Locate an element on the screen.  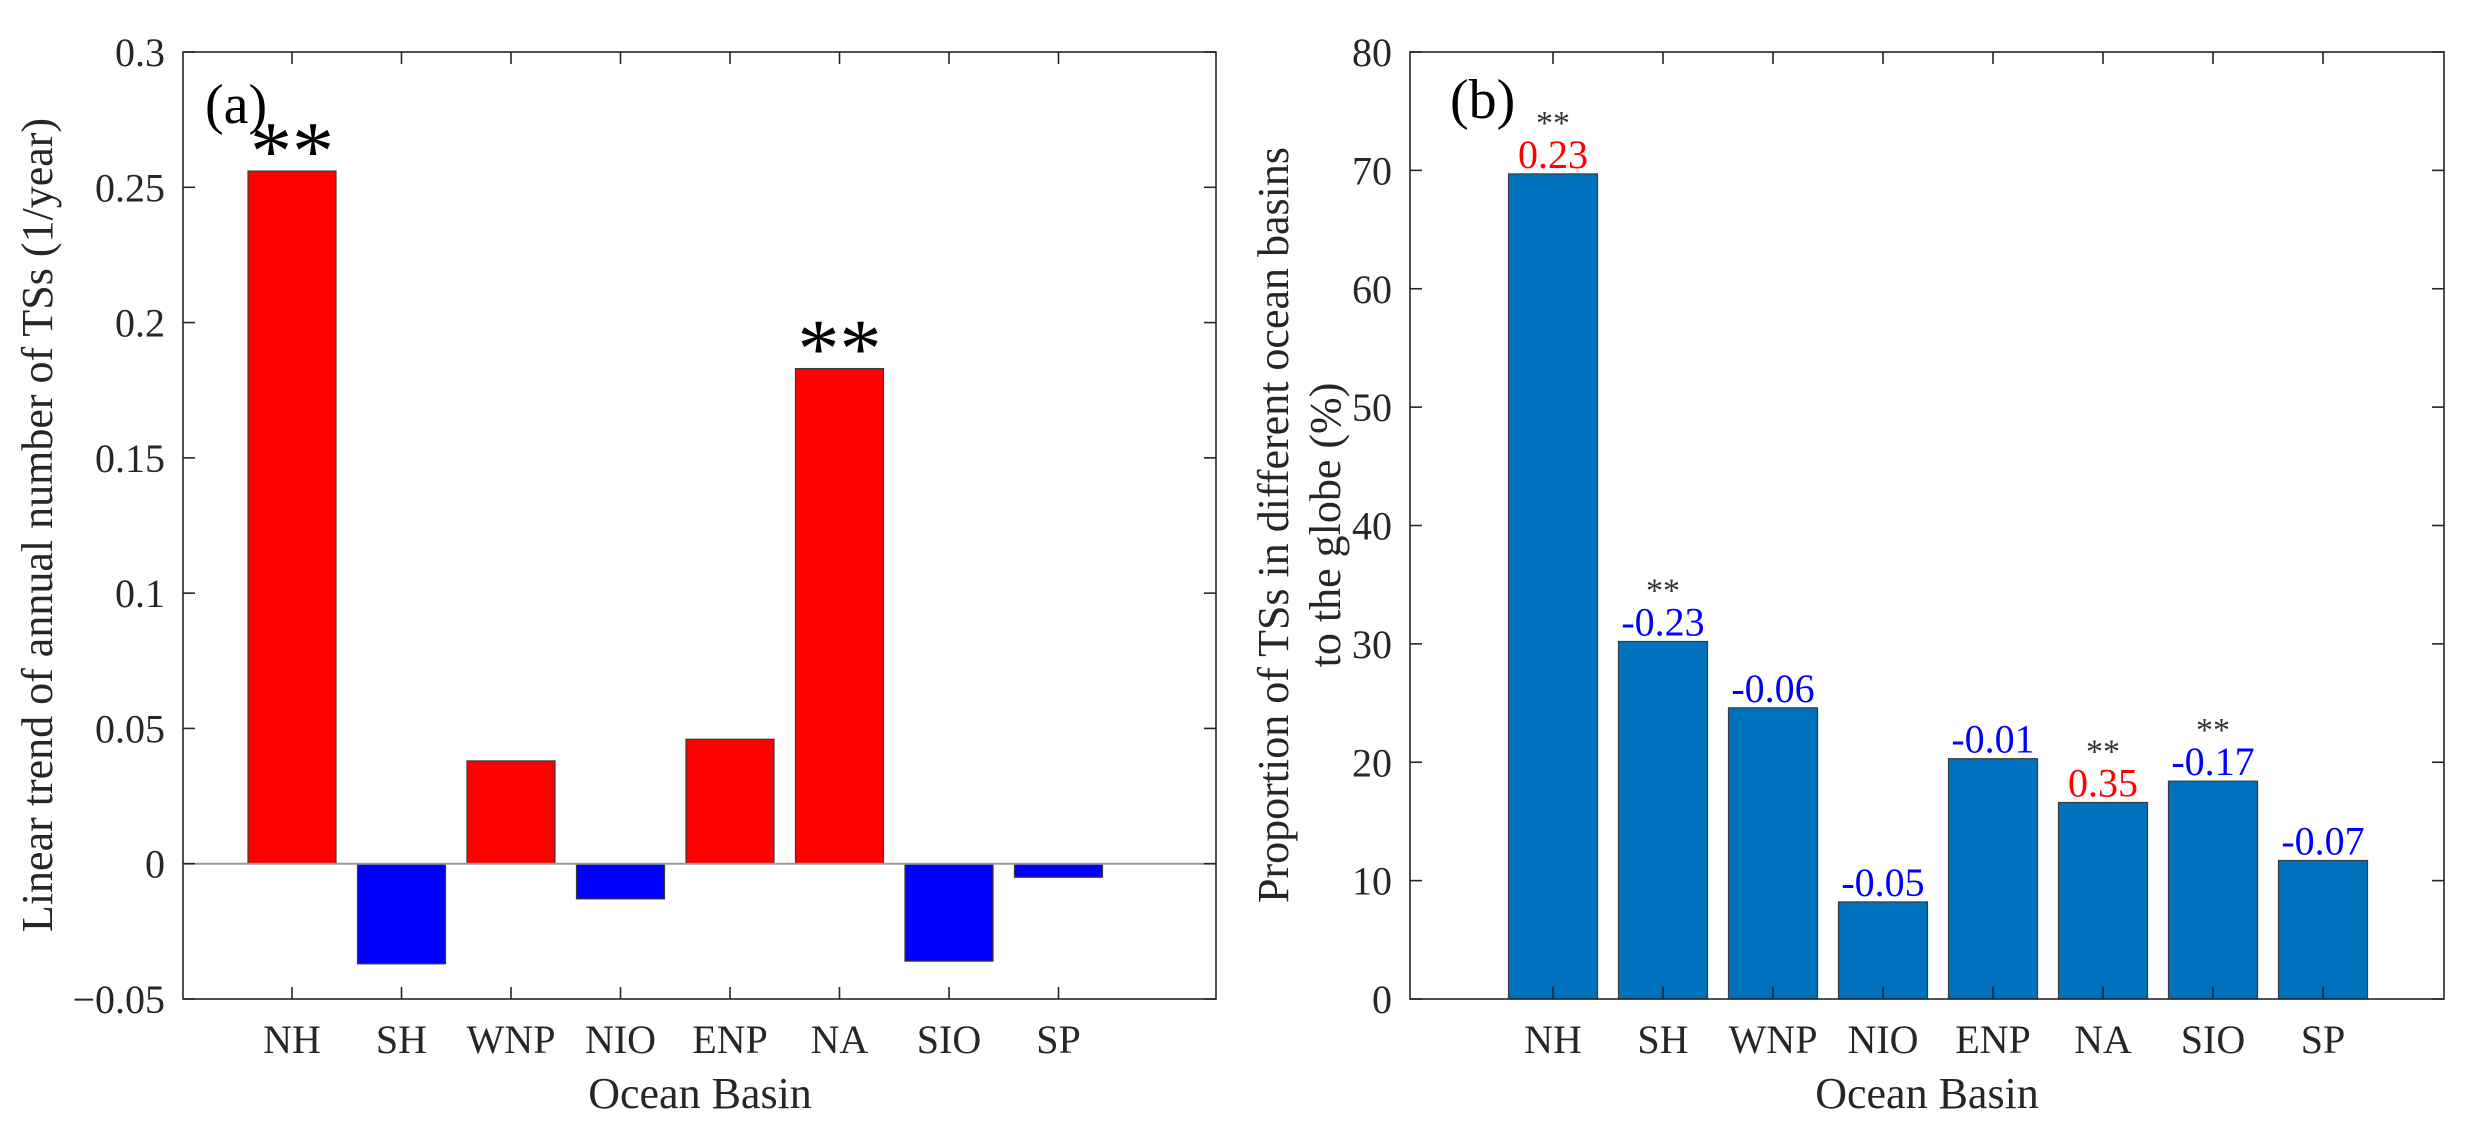
panel-b-data-label: 0.35 is located at coordinates (2103, 782).